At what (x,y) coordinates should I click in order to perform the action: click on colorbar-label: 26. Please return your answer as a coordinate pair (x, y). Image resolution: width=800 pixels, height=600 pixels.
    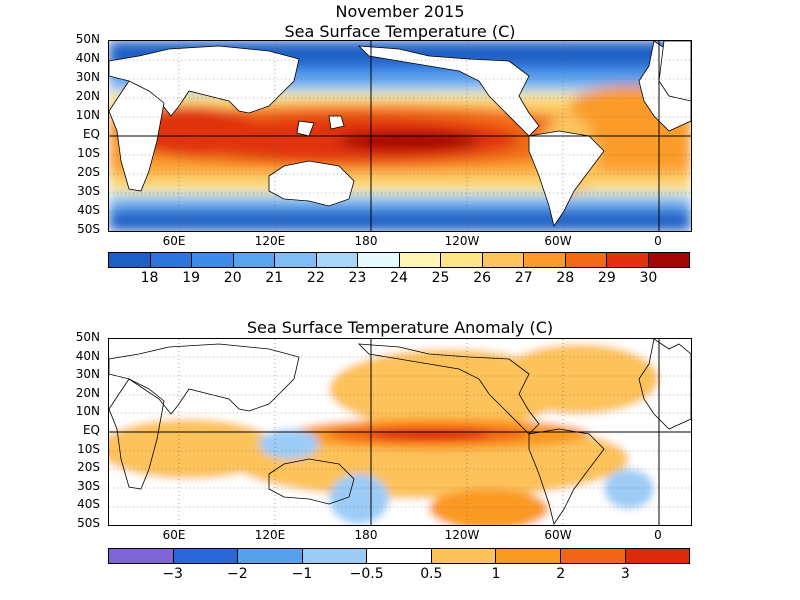
    Looking at the image, I should click on (482, 278).